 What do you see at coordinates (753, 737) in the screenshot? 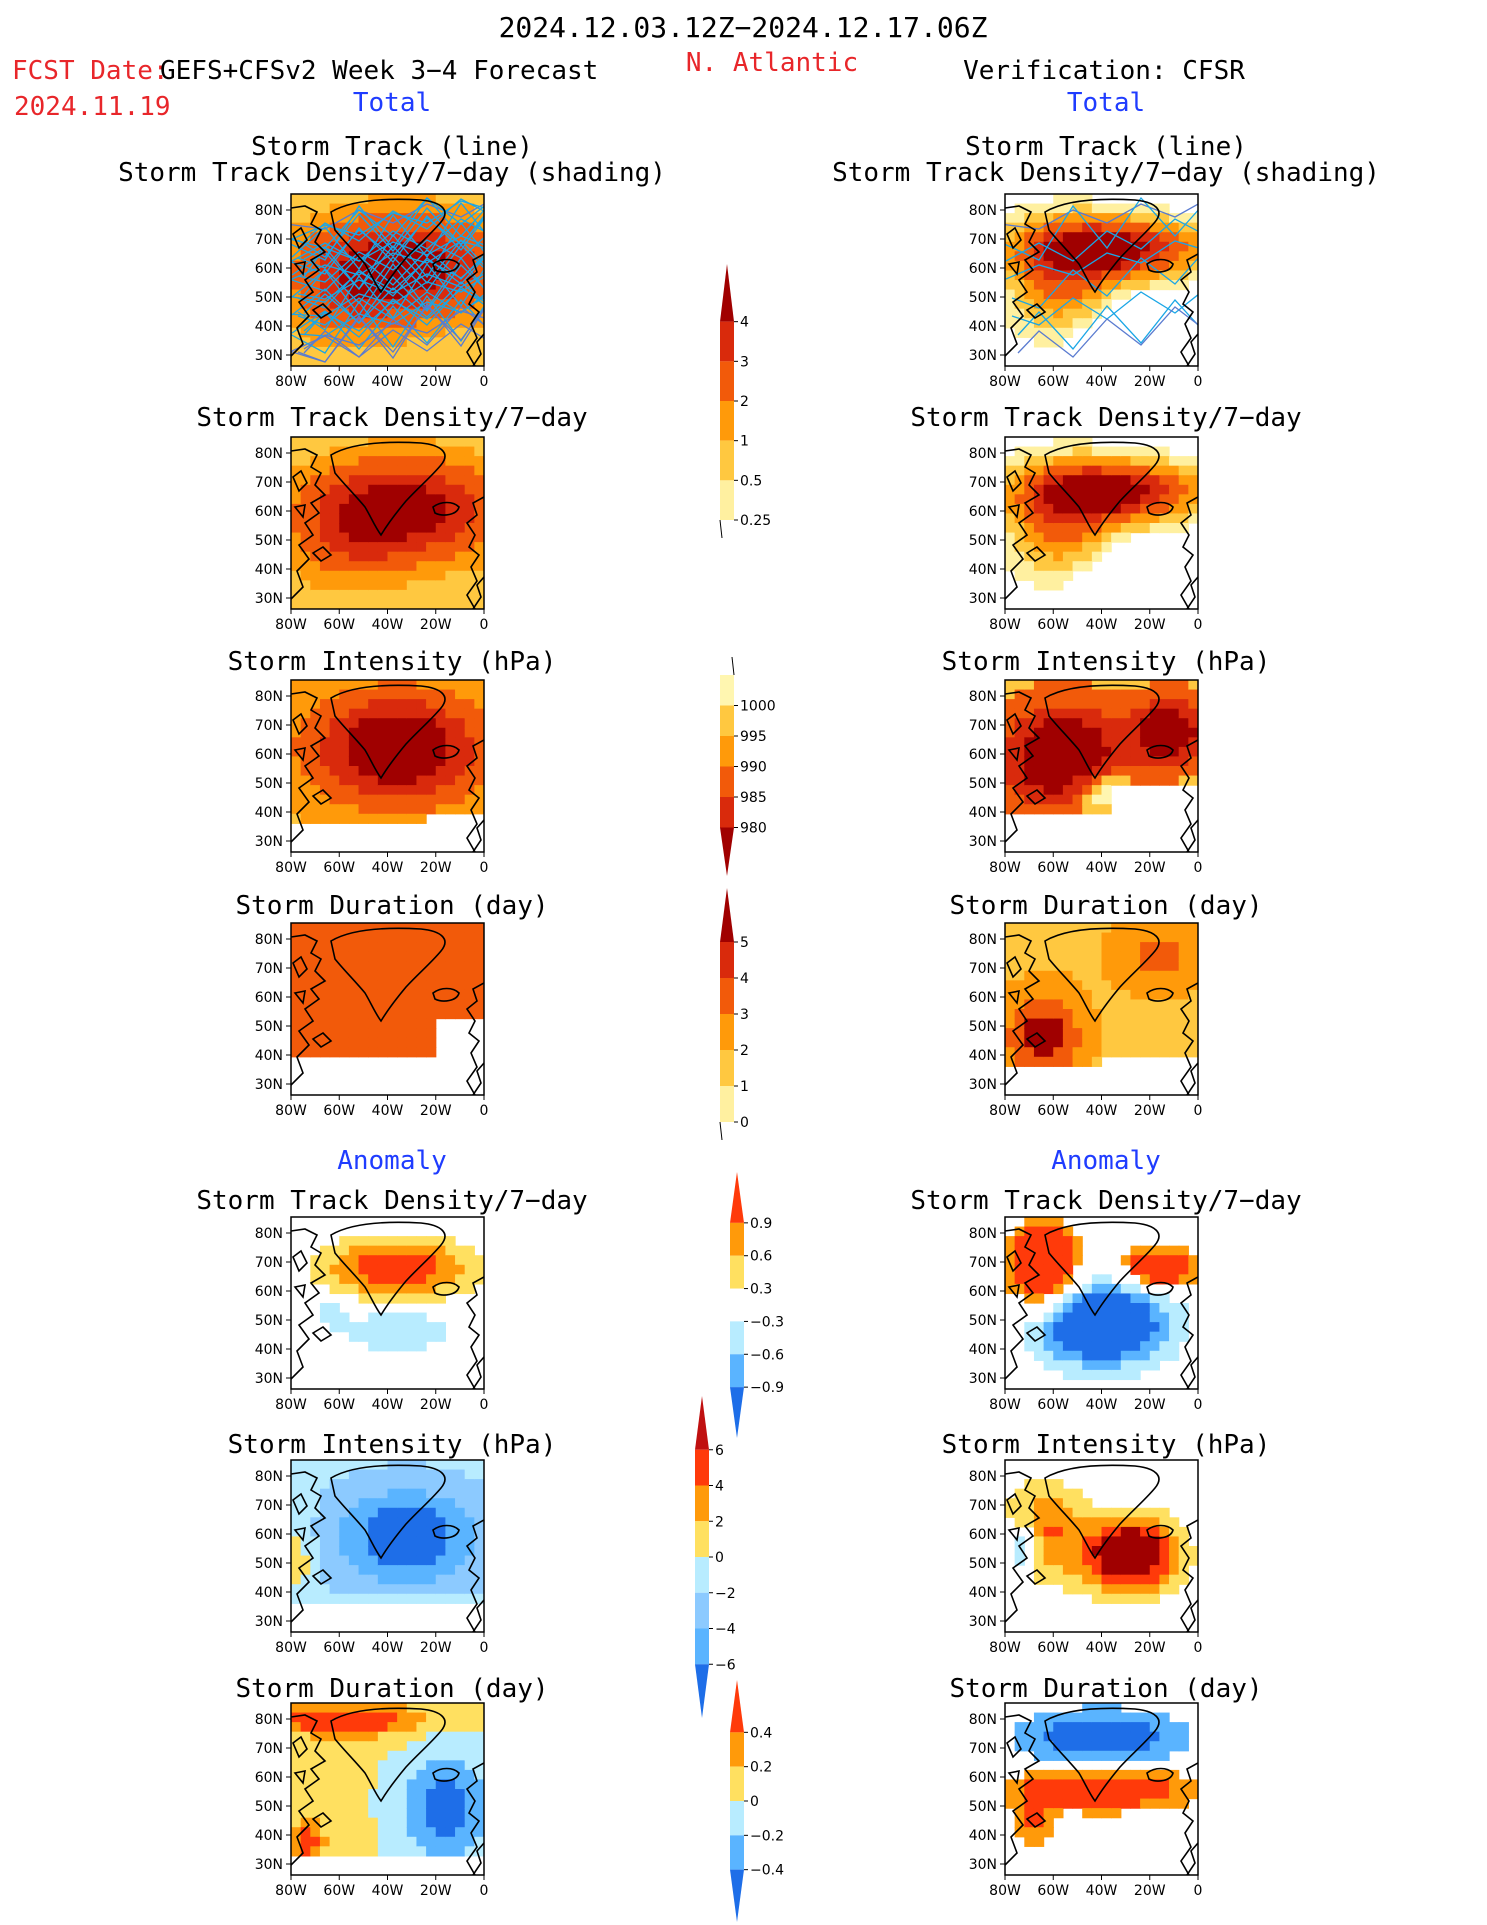
I see `colorbar-tick-label: 995` at bounding box center [753, 737].